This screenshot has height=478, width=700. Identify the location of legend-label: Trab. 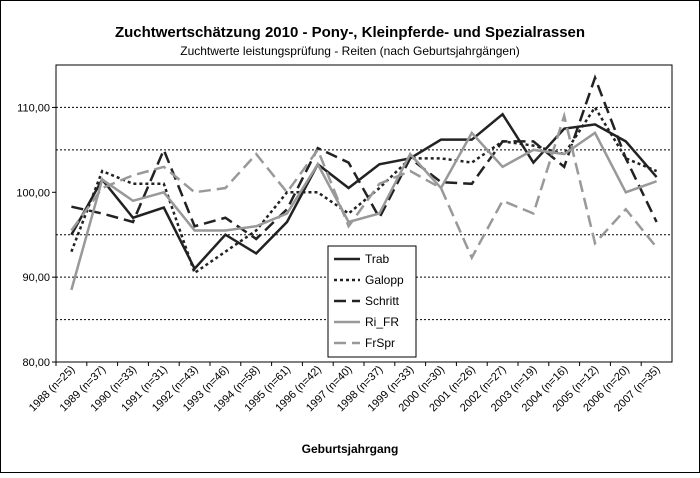
(377, 259).